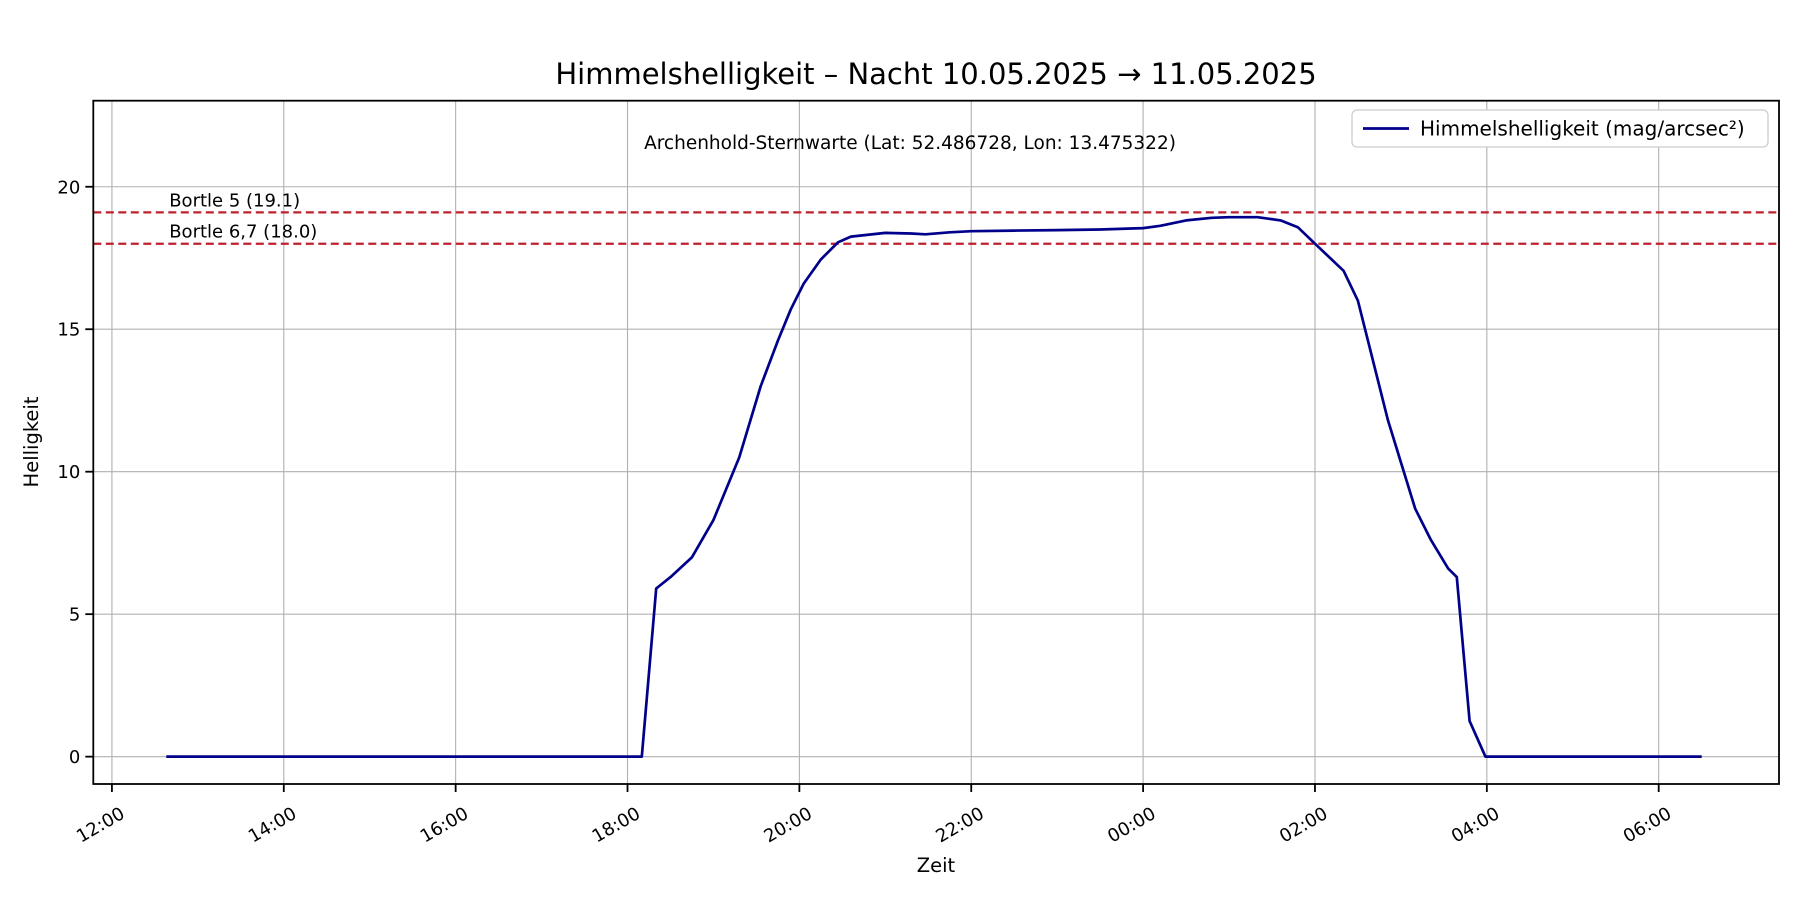  Describe the element at coordinates (1475, 825) in the screenshot. I see `x-tick-label: 04:00` at that location.